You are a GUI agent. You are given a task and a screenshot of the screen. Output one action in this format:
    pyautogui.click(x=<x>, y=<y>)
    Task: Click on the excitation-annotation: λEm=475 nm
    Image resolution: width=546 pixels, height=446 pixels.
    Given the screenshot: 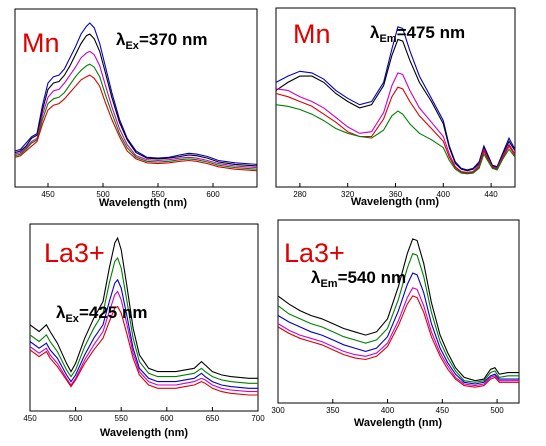 What is the action you would take?
    pyautogui.click(x=417, y=34)
    